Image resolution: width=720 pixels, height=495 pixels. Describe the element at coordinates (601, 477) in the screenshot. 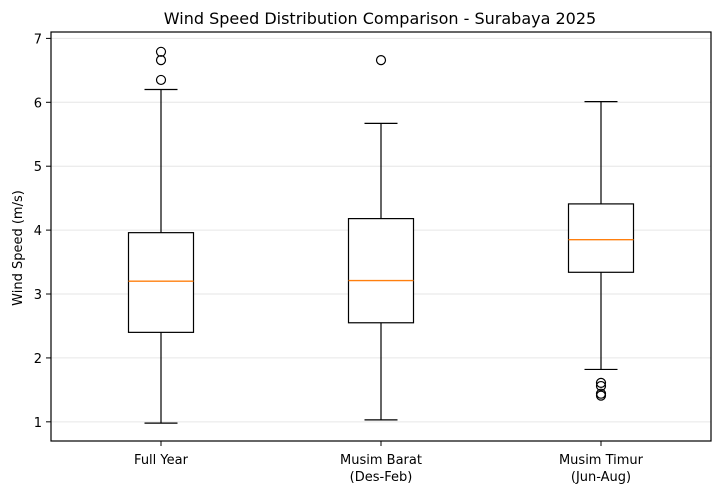

I see `x-tick-label: (Jun-Aug)` at that location.